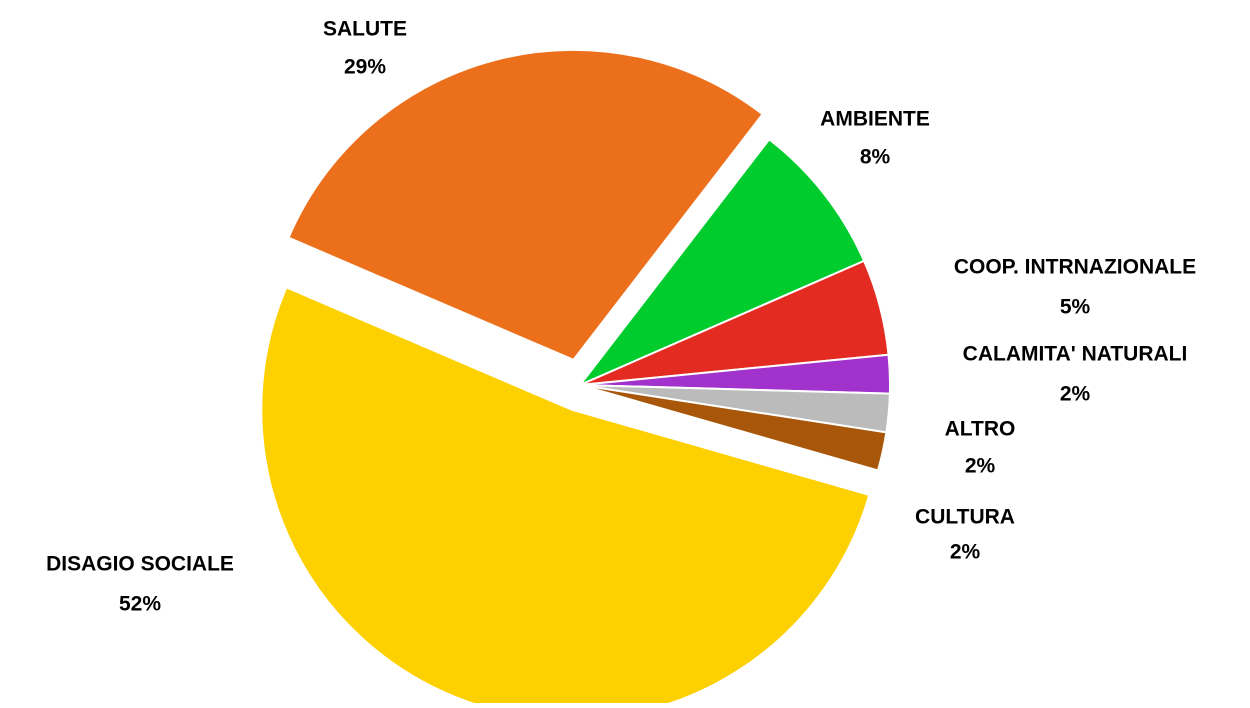  What do you see at coordinates (365, 29) in the screenshot?
I see `slice-label: SALUTE` at bounding box center [365, 29].